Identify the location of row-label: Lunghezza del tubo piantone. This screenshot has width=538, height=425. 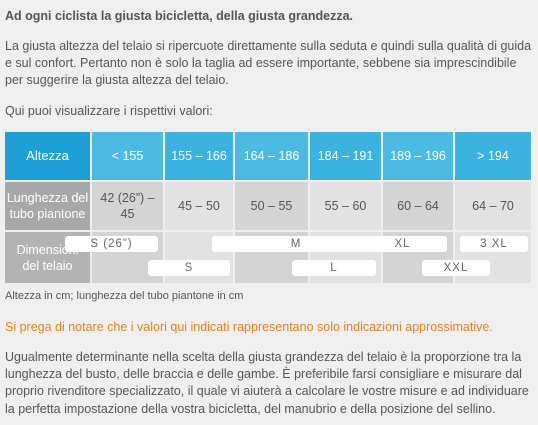
(47, 206).